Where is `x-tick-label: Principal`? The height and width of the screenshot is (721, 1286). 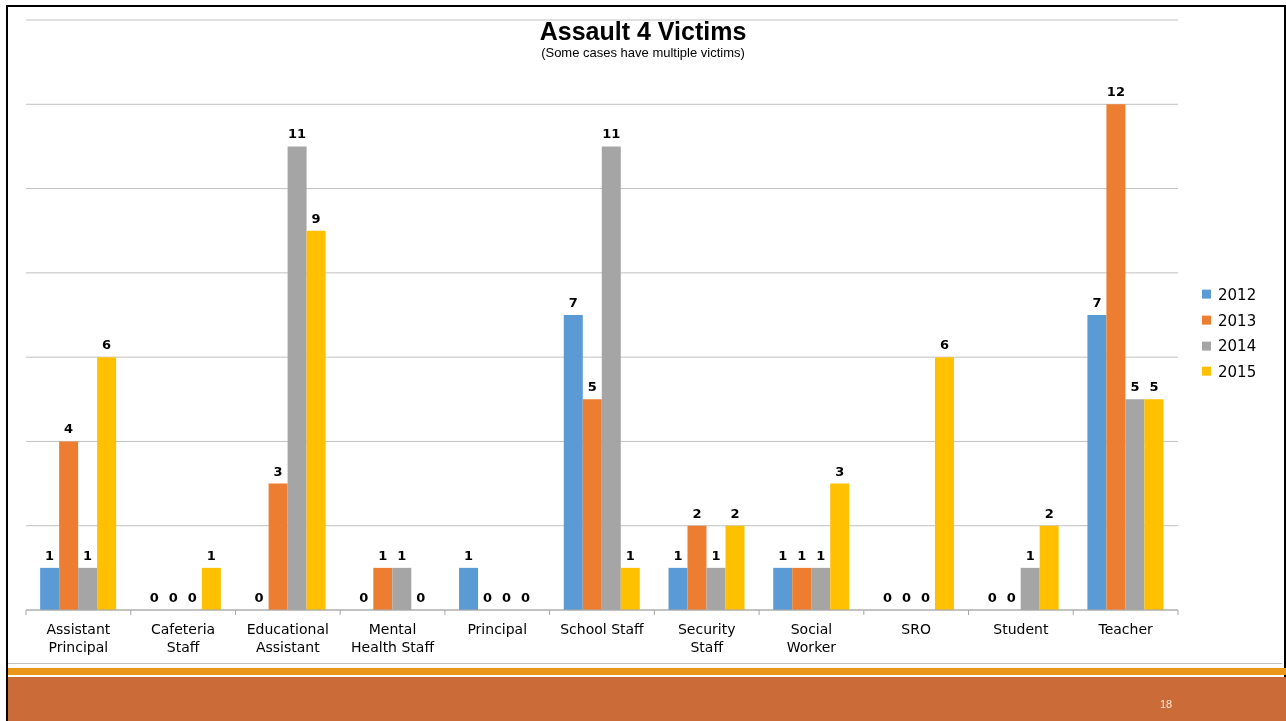 x-tick-label: Principal is located at coordinates (497, 628).